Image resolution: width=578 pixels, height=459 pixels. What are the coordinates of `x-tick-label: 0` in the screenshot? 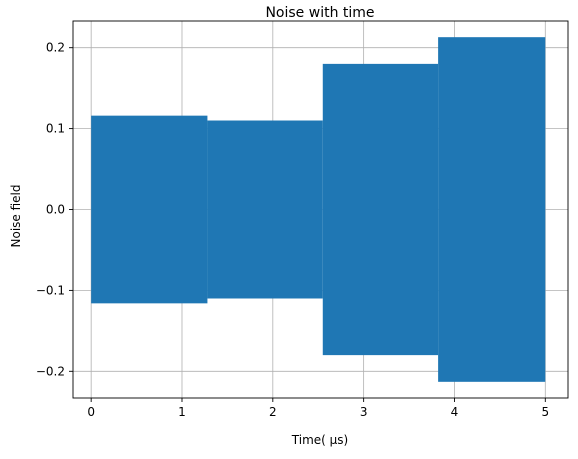 It's located at (91, 412).